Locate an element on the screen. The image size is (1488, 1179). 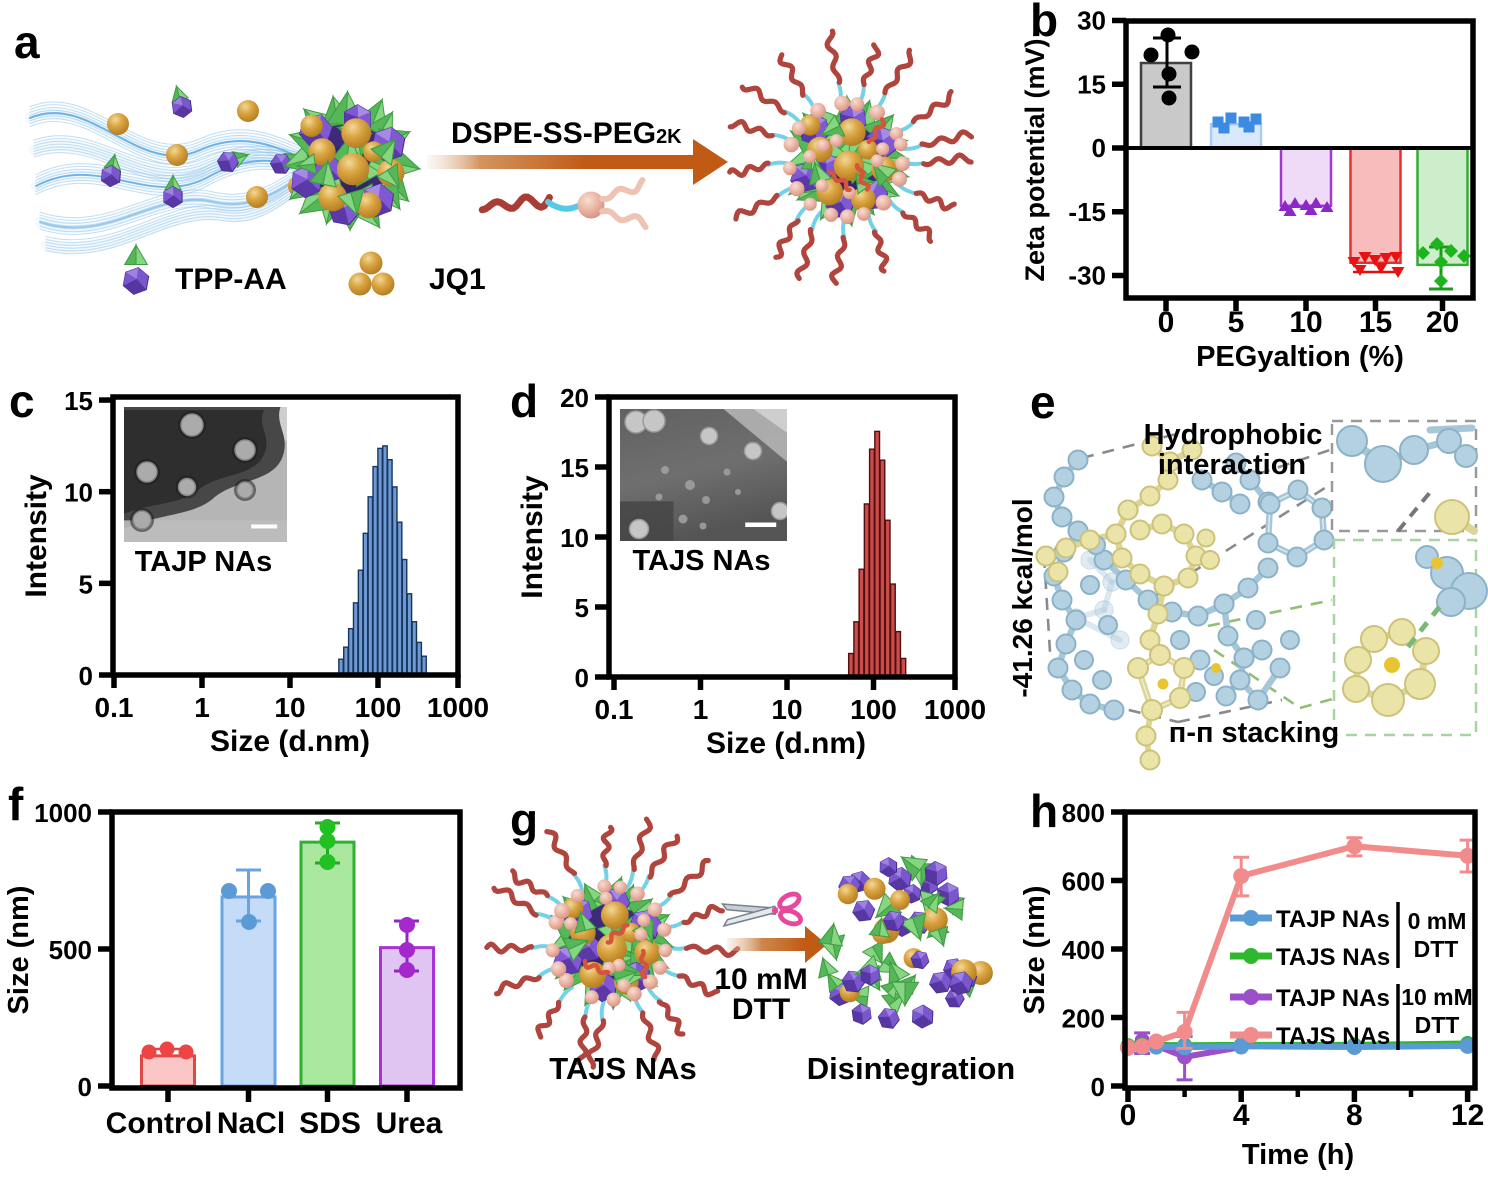
svg-text: 600 is located at coordinates (1083, 882).